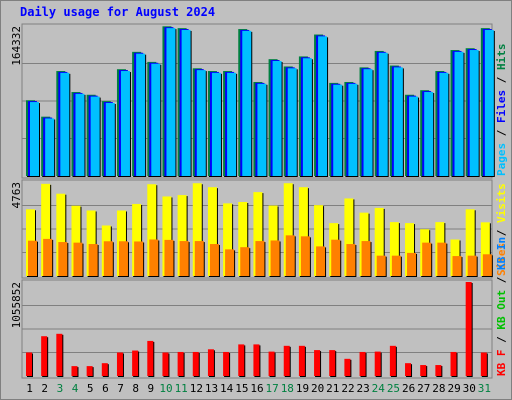 Image resolution: width=512 pixels, height=400 pixels. Describe the element at coordinates (302, 388) in the screenshot. I see `day-label-19: 19` at that location.